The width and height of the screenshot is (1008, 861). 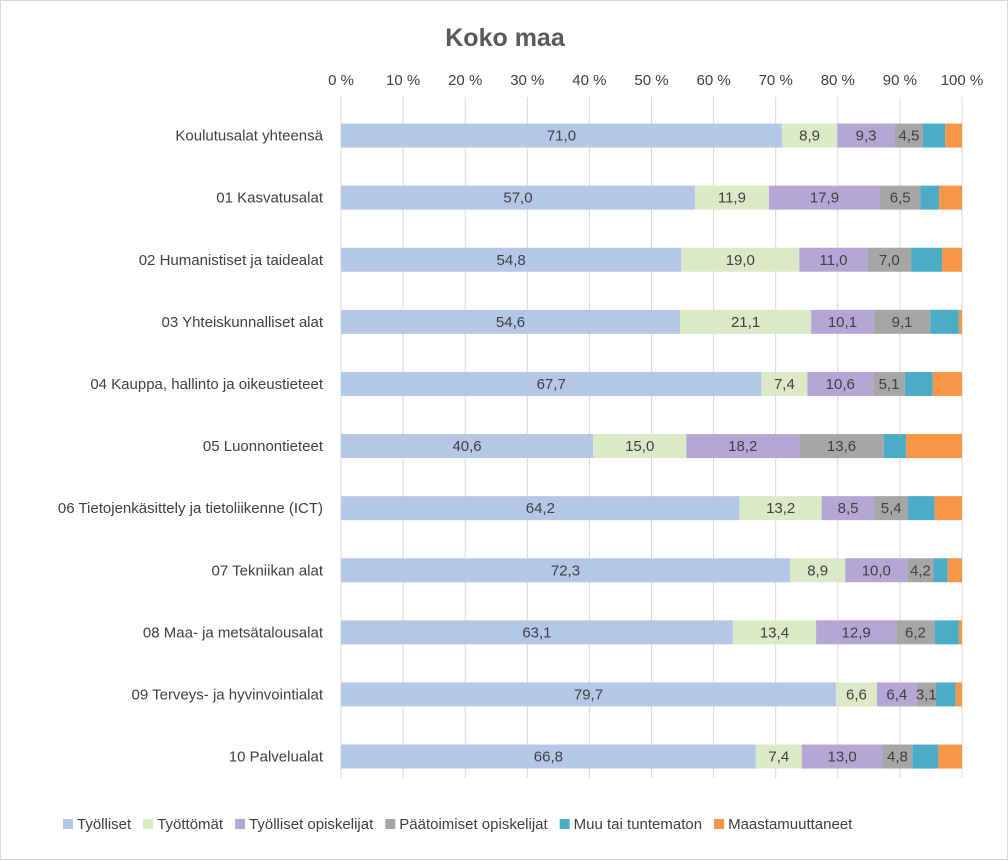 I want to click on data-label: 5,1, so click(x=889, y=384).